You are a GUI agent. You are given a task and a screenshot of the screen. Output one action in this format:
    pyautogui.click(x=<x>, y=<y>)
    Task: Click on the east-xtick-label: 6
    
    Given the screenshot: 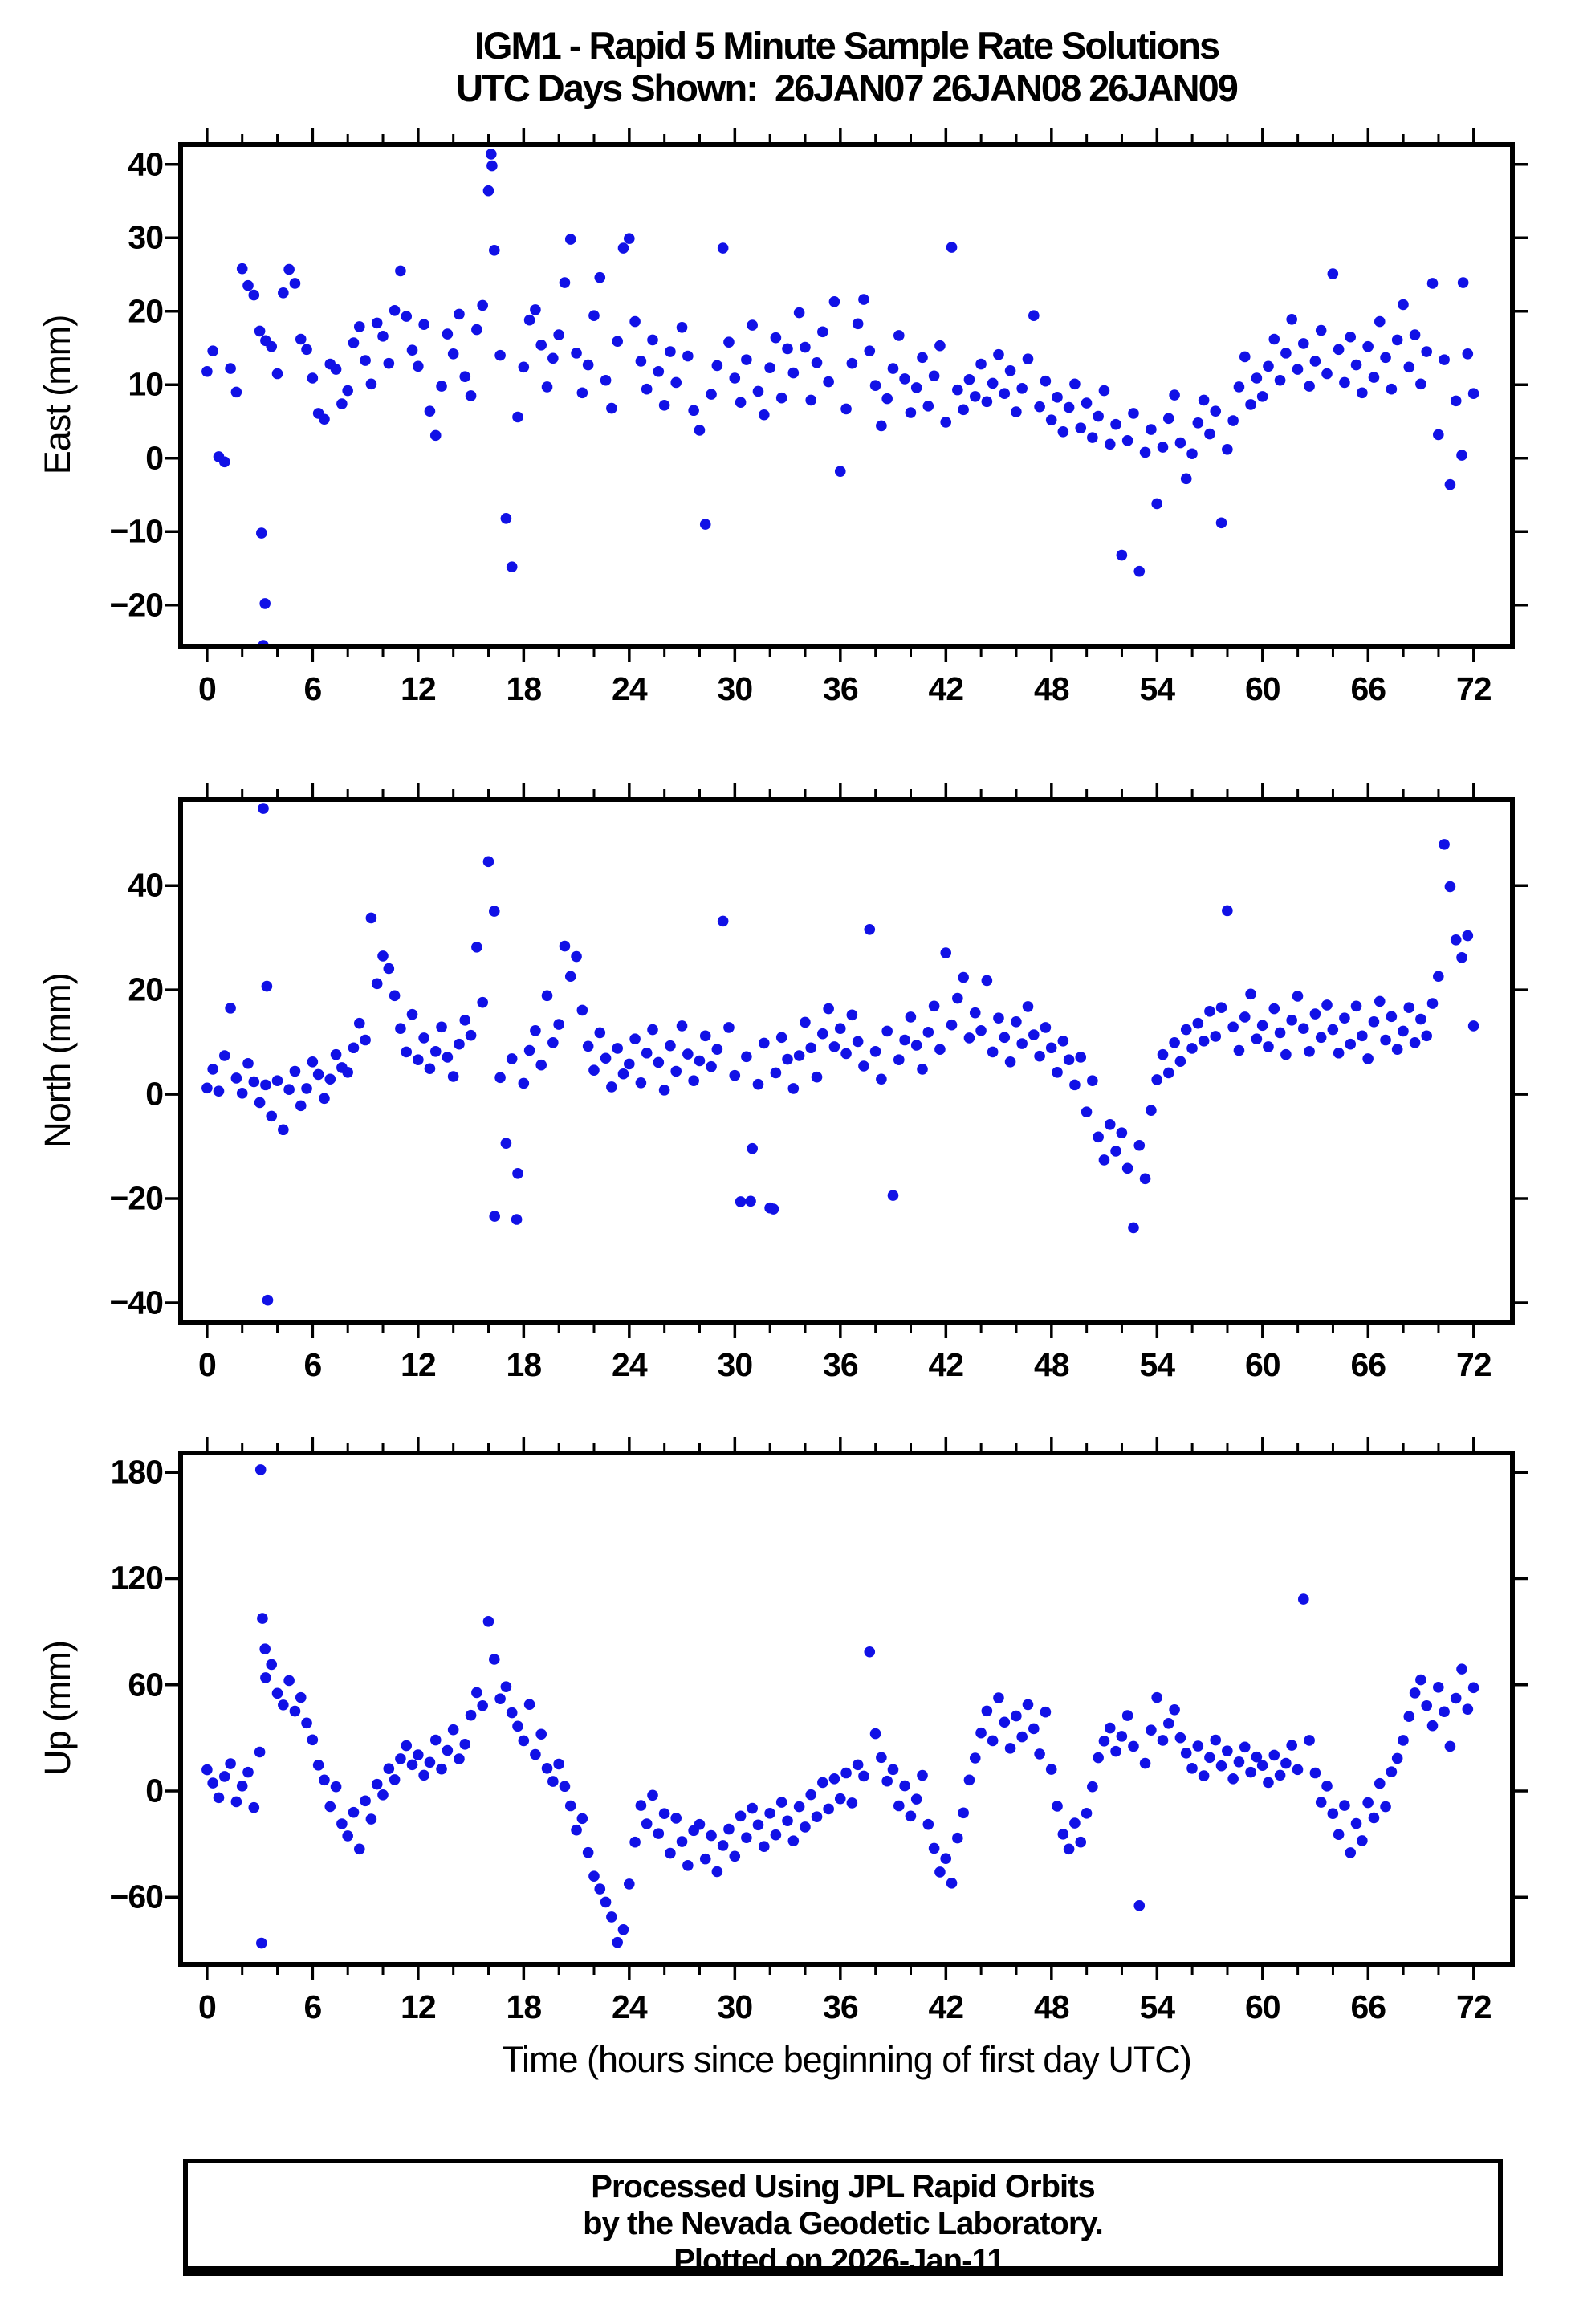 What is the action you would take?
    pyautogui.click(x=312, y=688)
    